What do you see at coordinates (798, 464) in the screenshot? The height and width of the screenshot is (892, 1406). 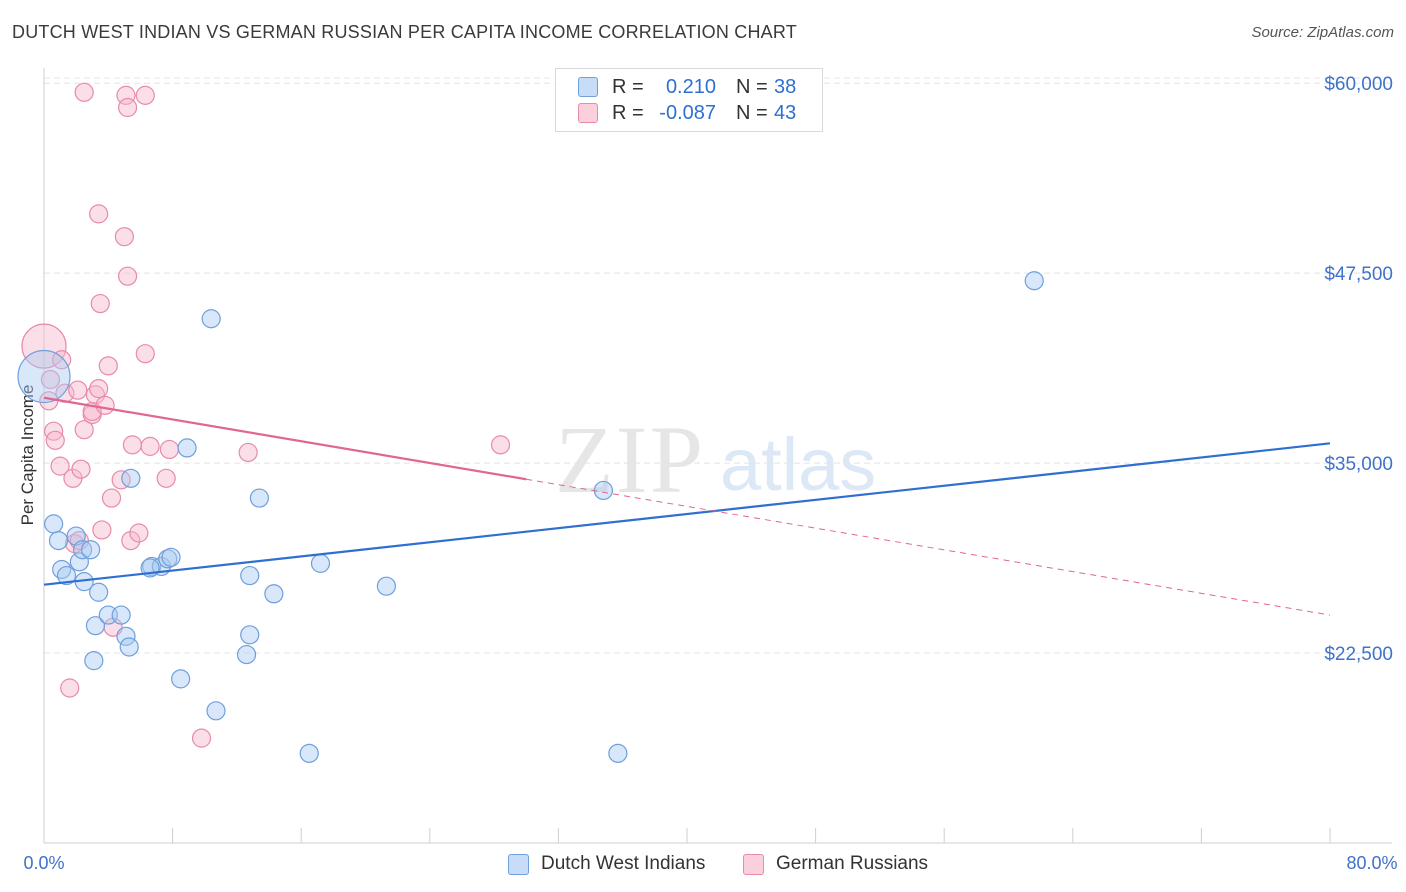 I see `watermark-atlas: atlas` at bounding box center [798, 464].